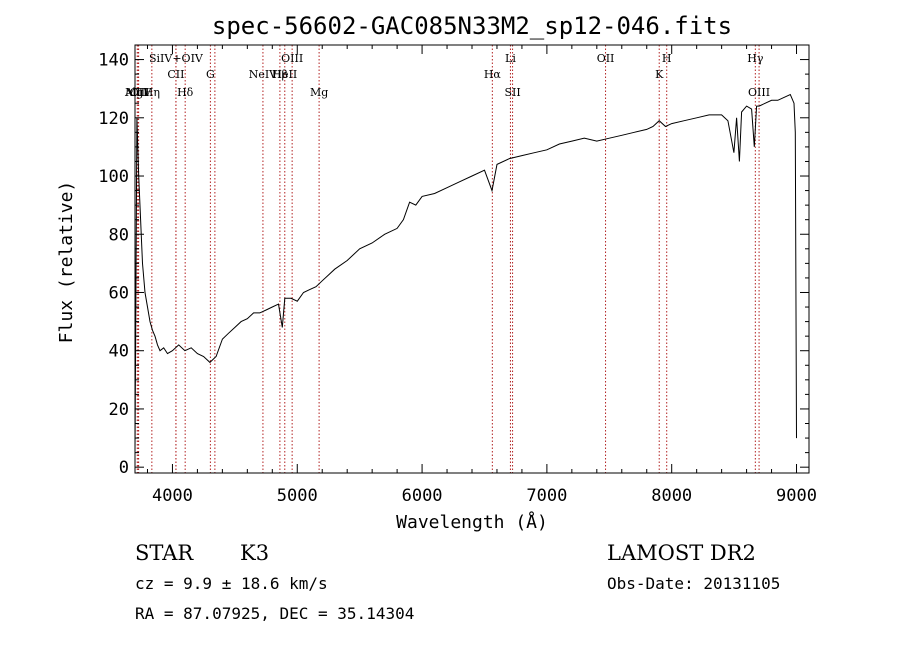 The image size is (900, 649). What do you see at coordinates (493, 74) in the screenshot?
I see `marker-label-14: Hα` at bounding box center [493, 74].